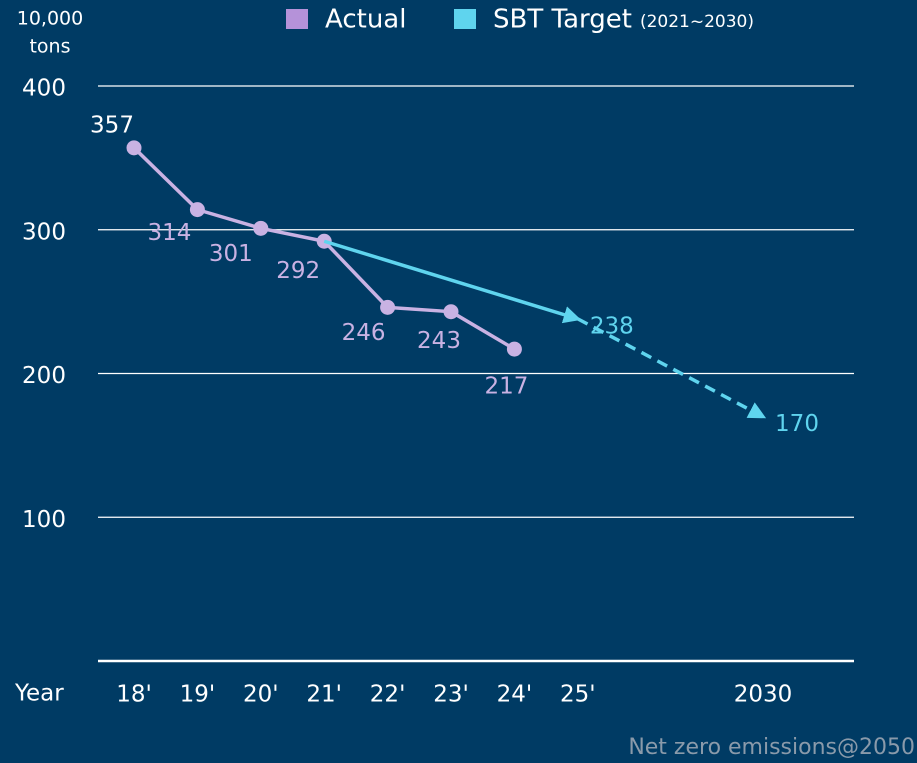 This screenshot has height=763, width=917. What do you see at coordinates (50, 19) in the screenshot?
I see `y-unit: 10,000` at bounding box center [50, 19].